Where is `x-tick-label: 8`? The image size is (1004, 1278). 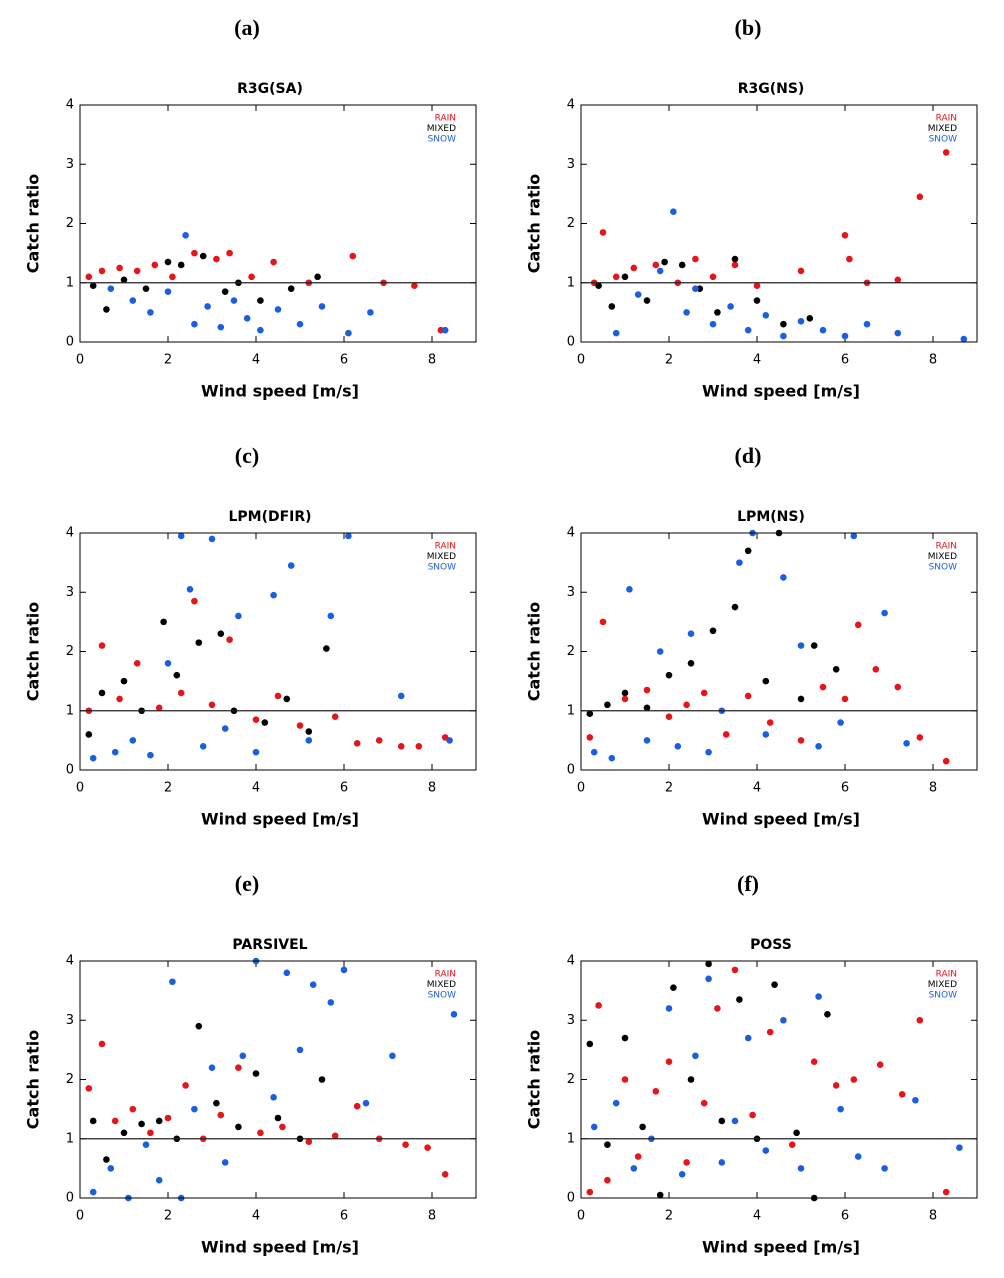
x-tick-label: 8 is located at coordinates (933, 788).